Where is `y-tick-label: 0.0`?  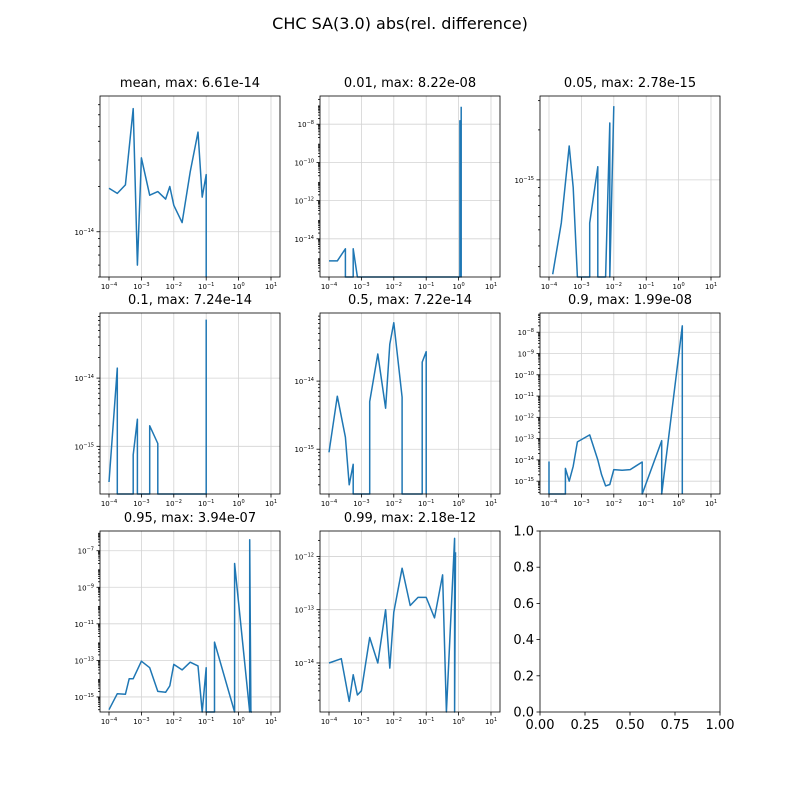
y-tick-label: 0.0 is located at coordinates (523, 713).